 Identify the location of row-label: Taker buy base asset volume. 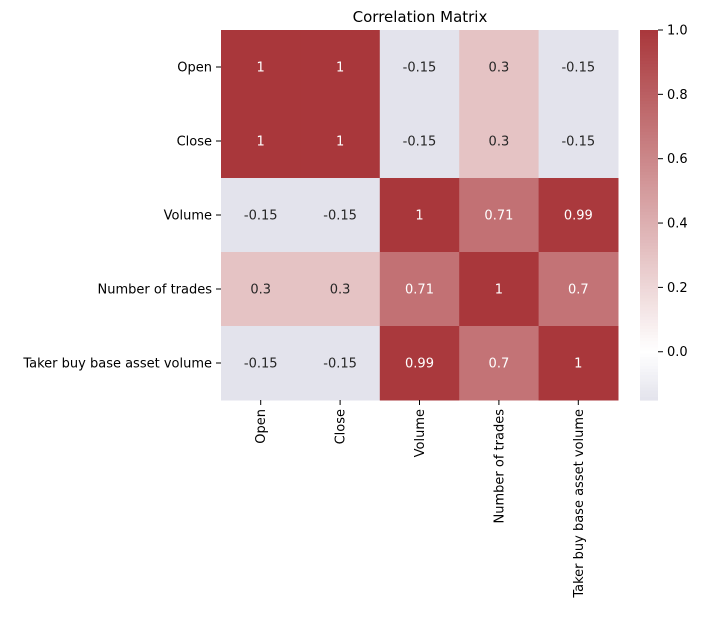
(117, 364).